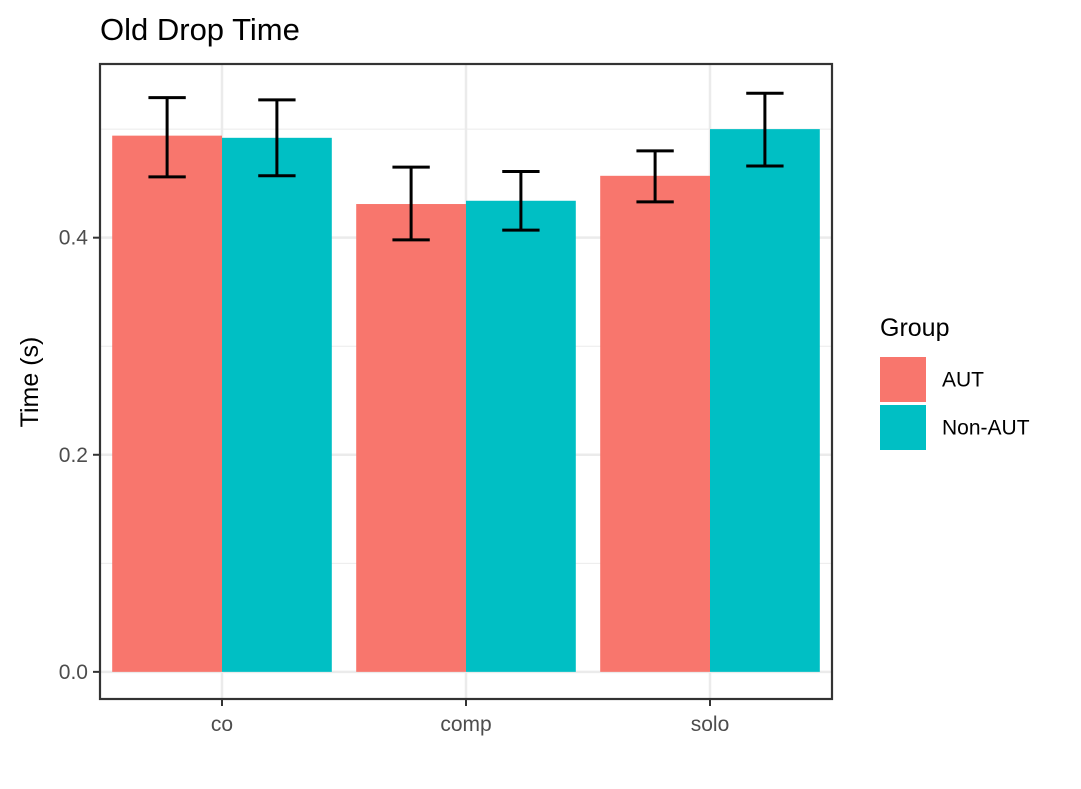 The height and width of the screenshot is (789, 1081). Describe the element at coordinates (167, 403) in the screenshot. I see `bar-aut-co` at that location.